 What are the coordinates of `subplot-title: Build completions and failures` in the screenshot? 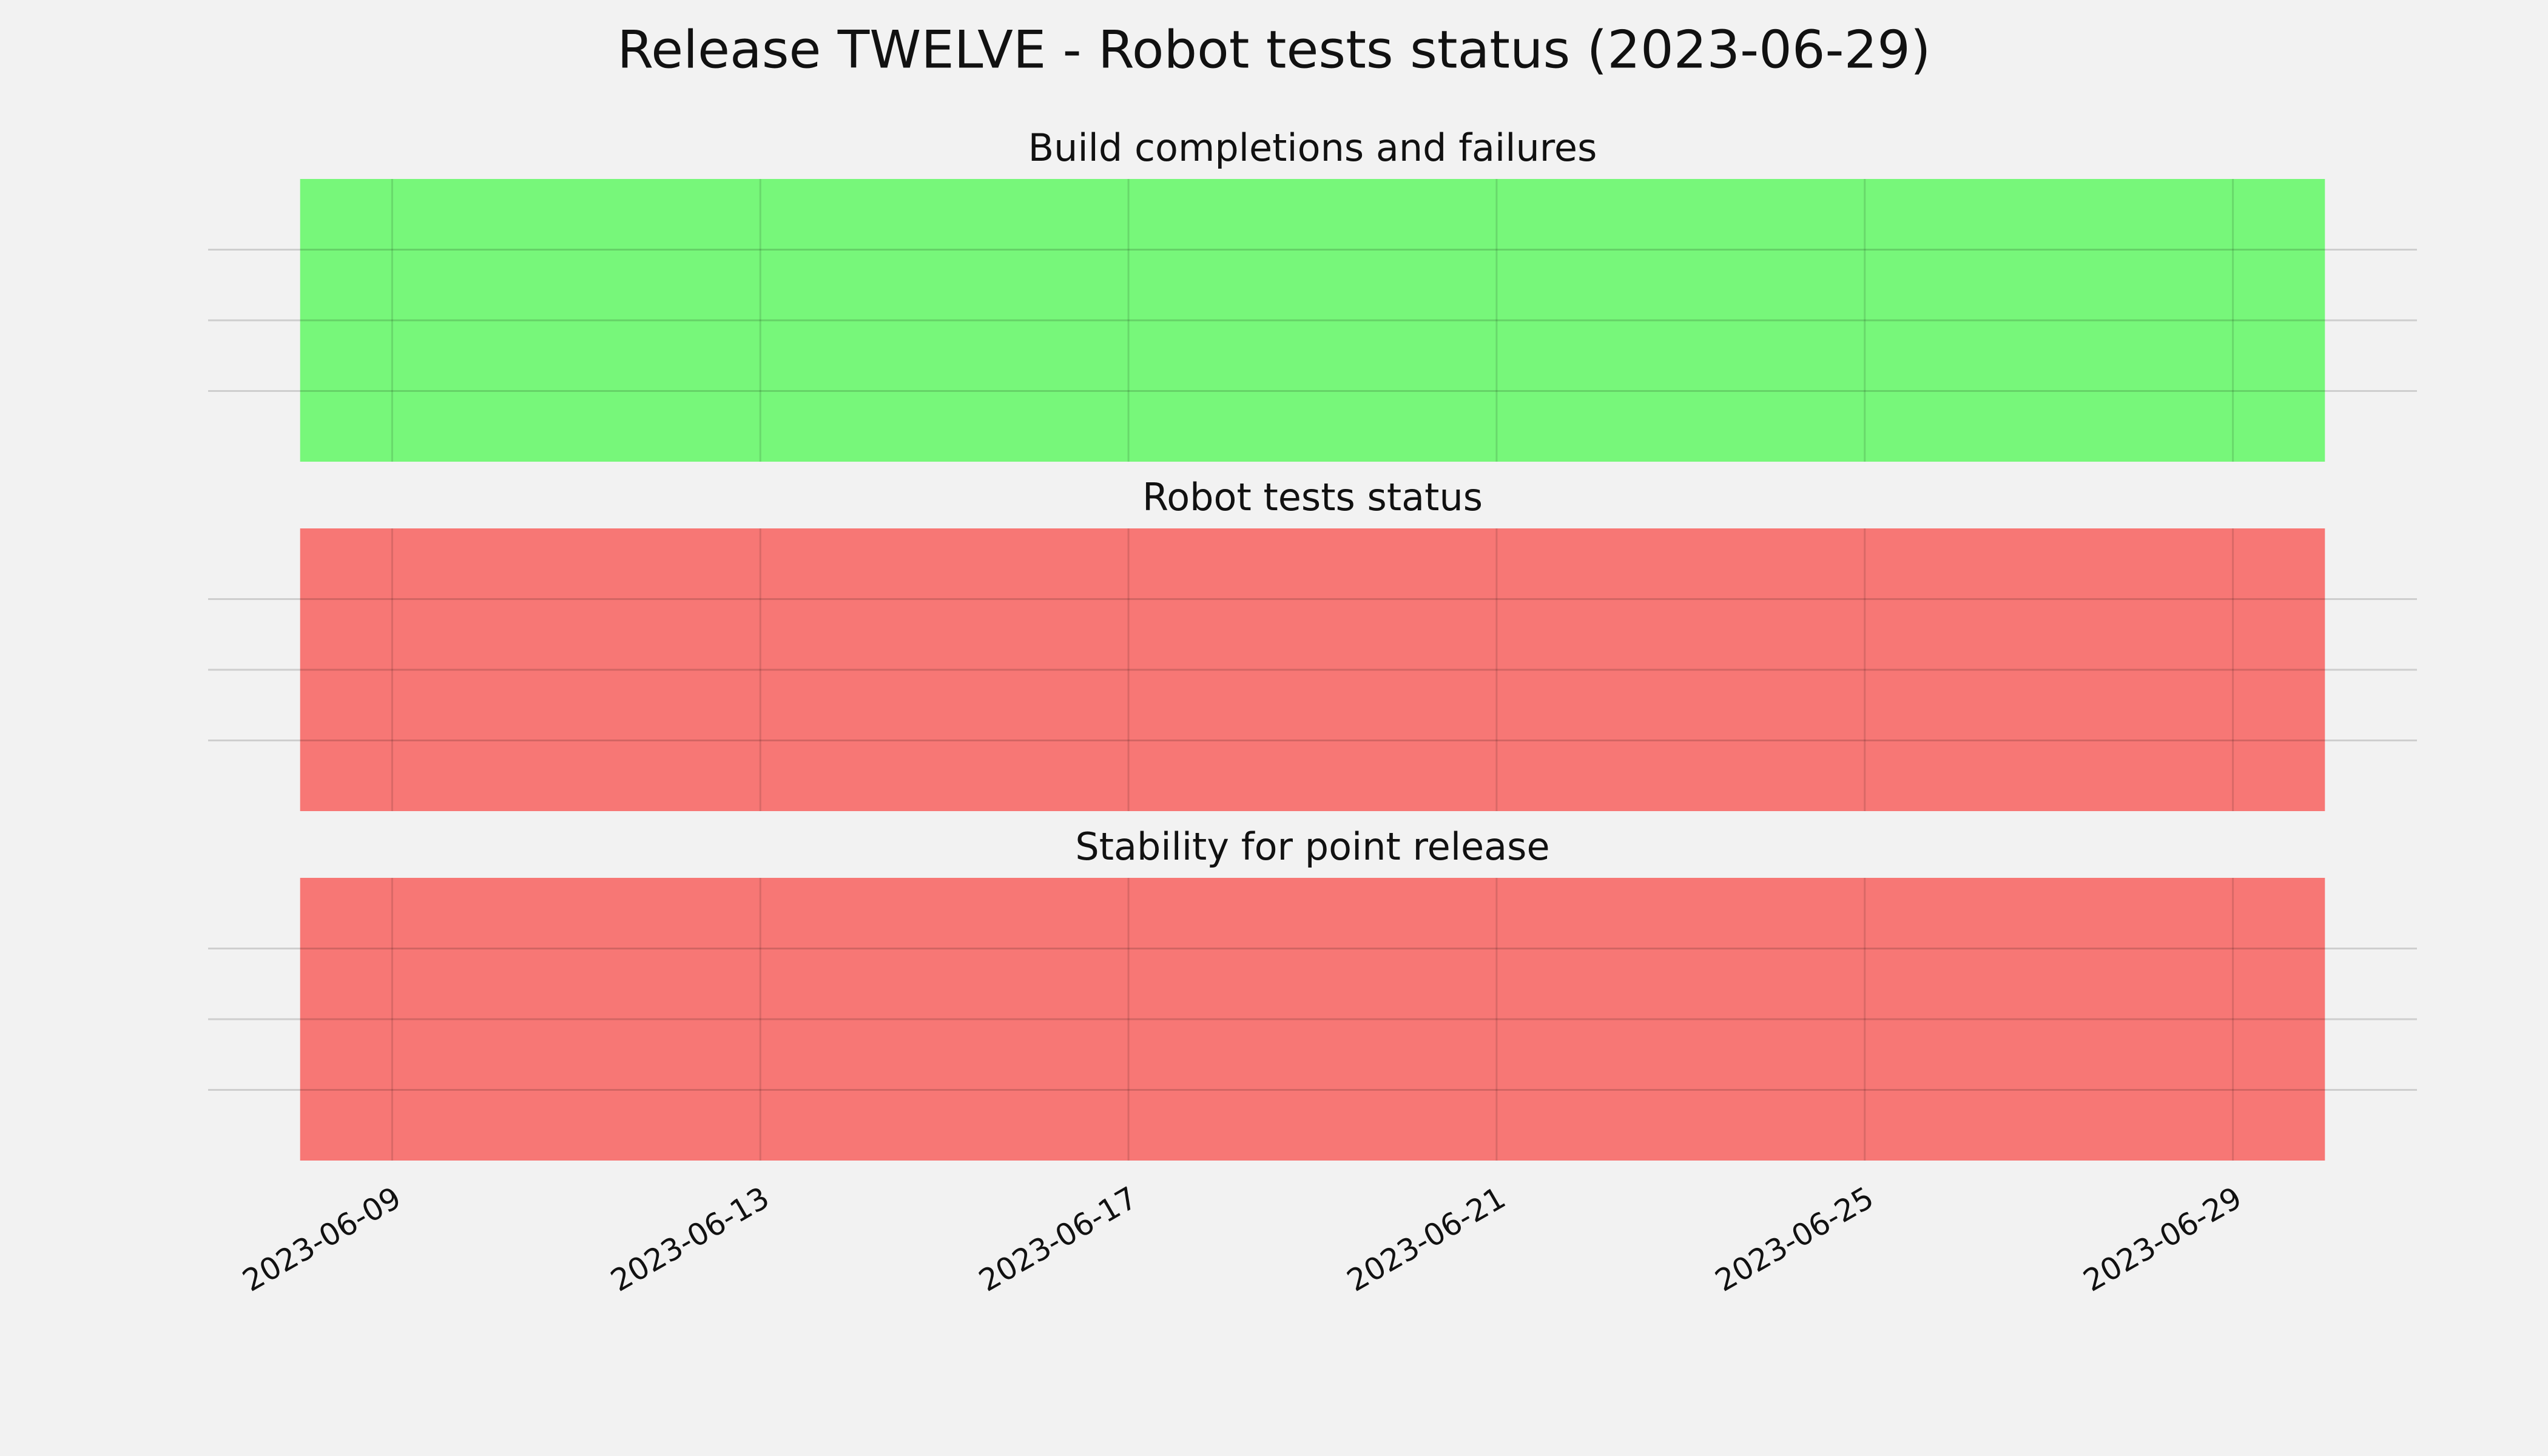 It's located at (1312, 148).